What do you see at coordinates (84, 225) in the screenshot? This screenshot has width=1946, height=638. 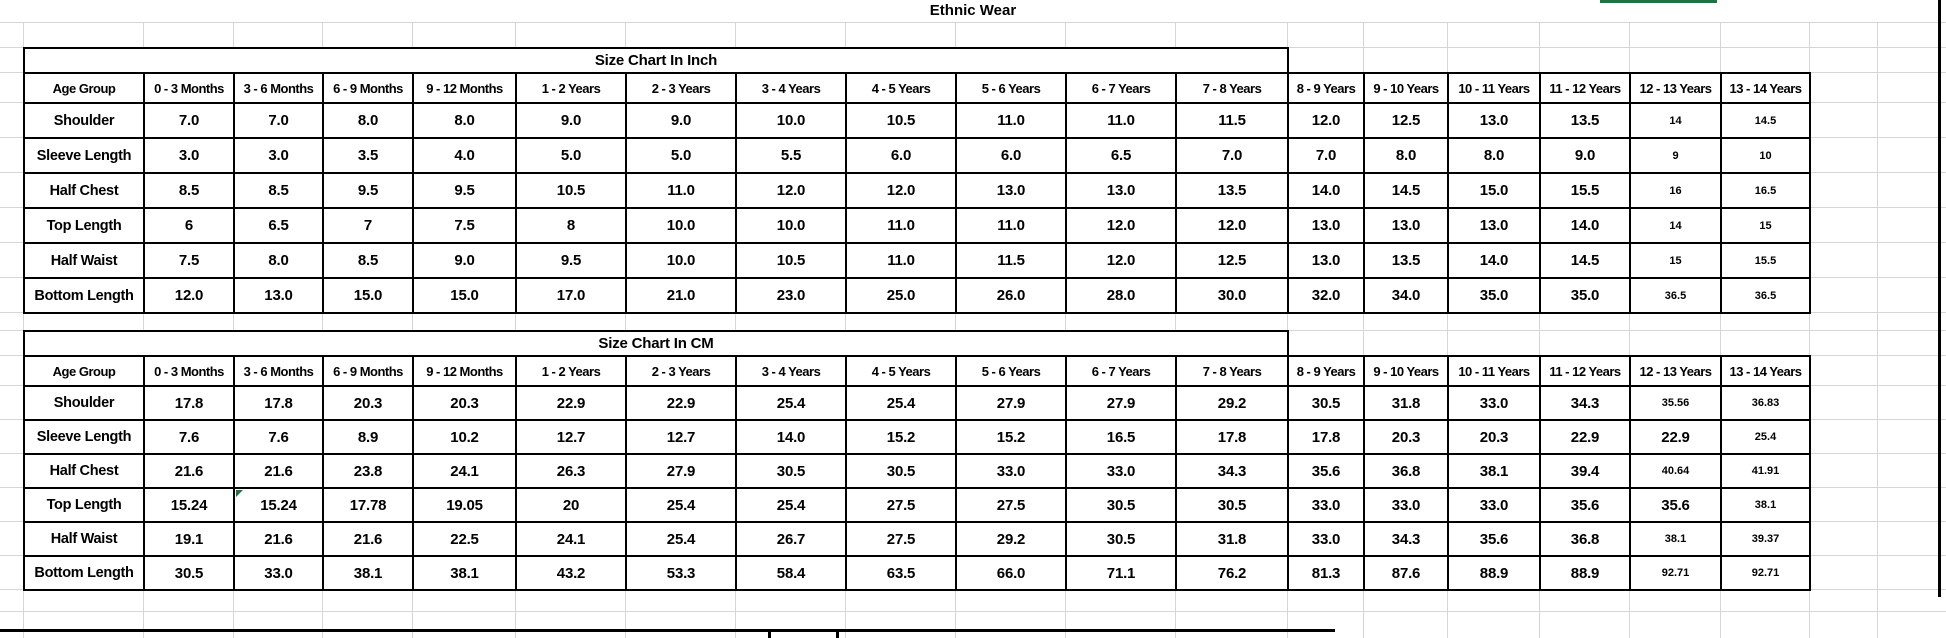 I see `row-label: Top Length` at bounding box center [84, 225].